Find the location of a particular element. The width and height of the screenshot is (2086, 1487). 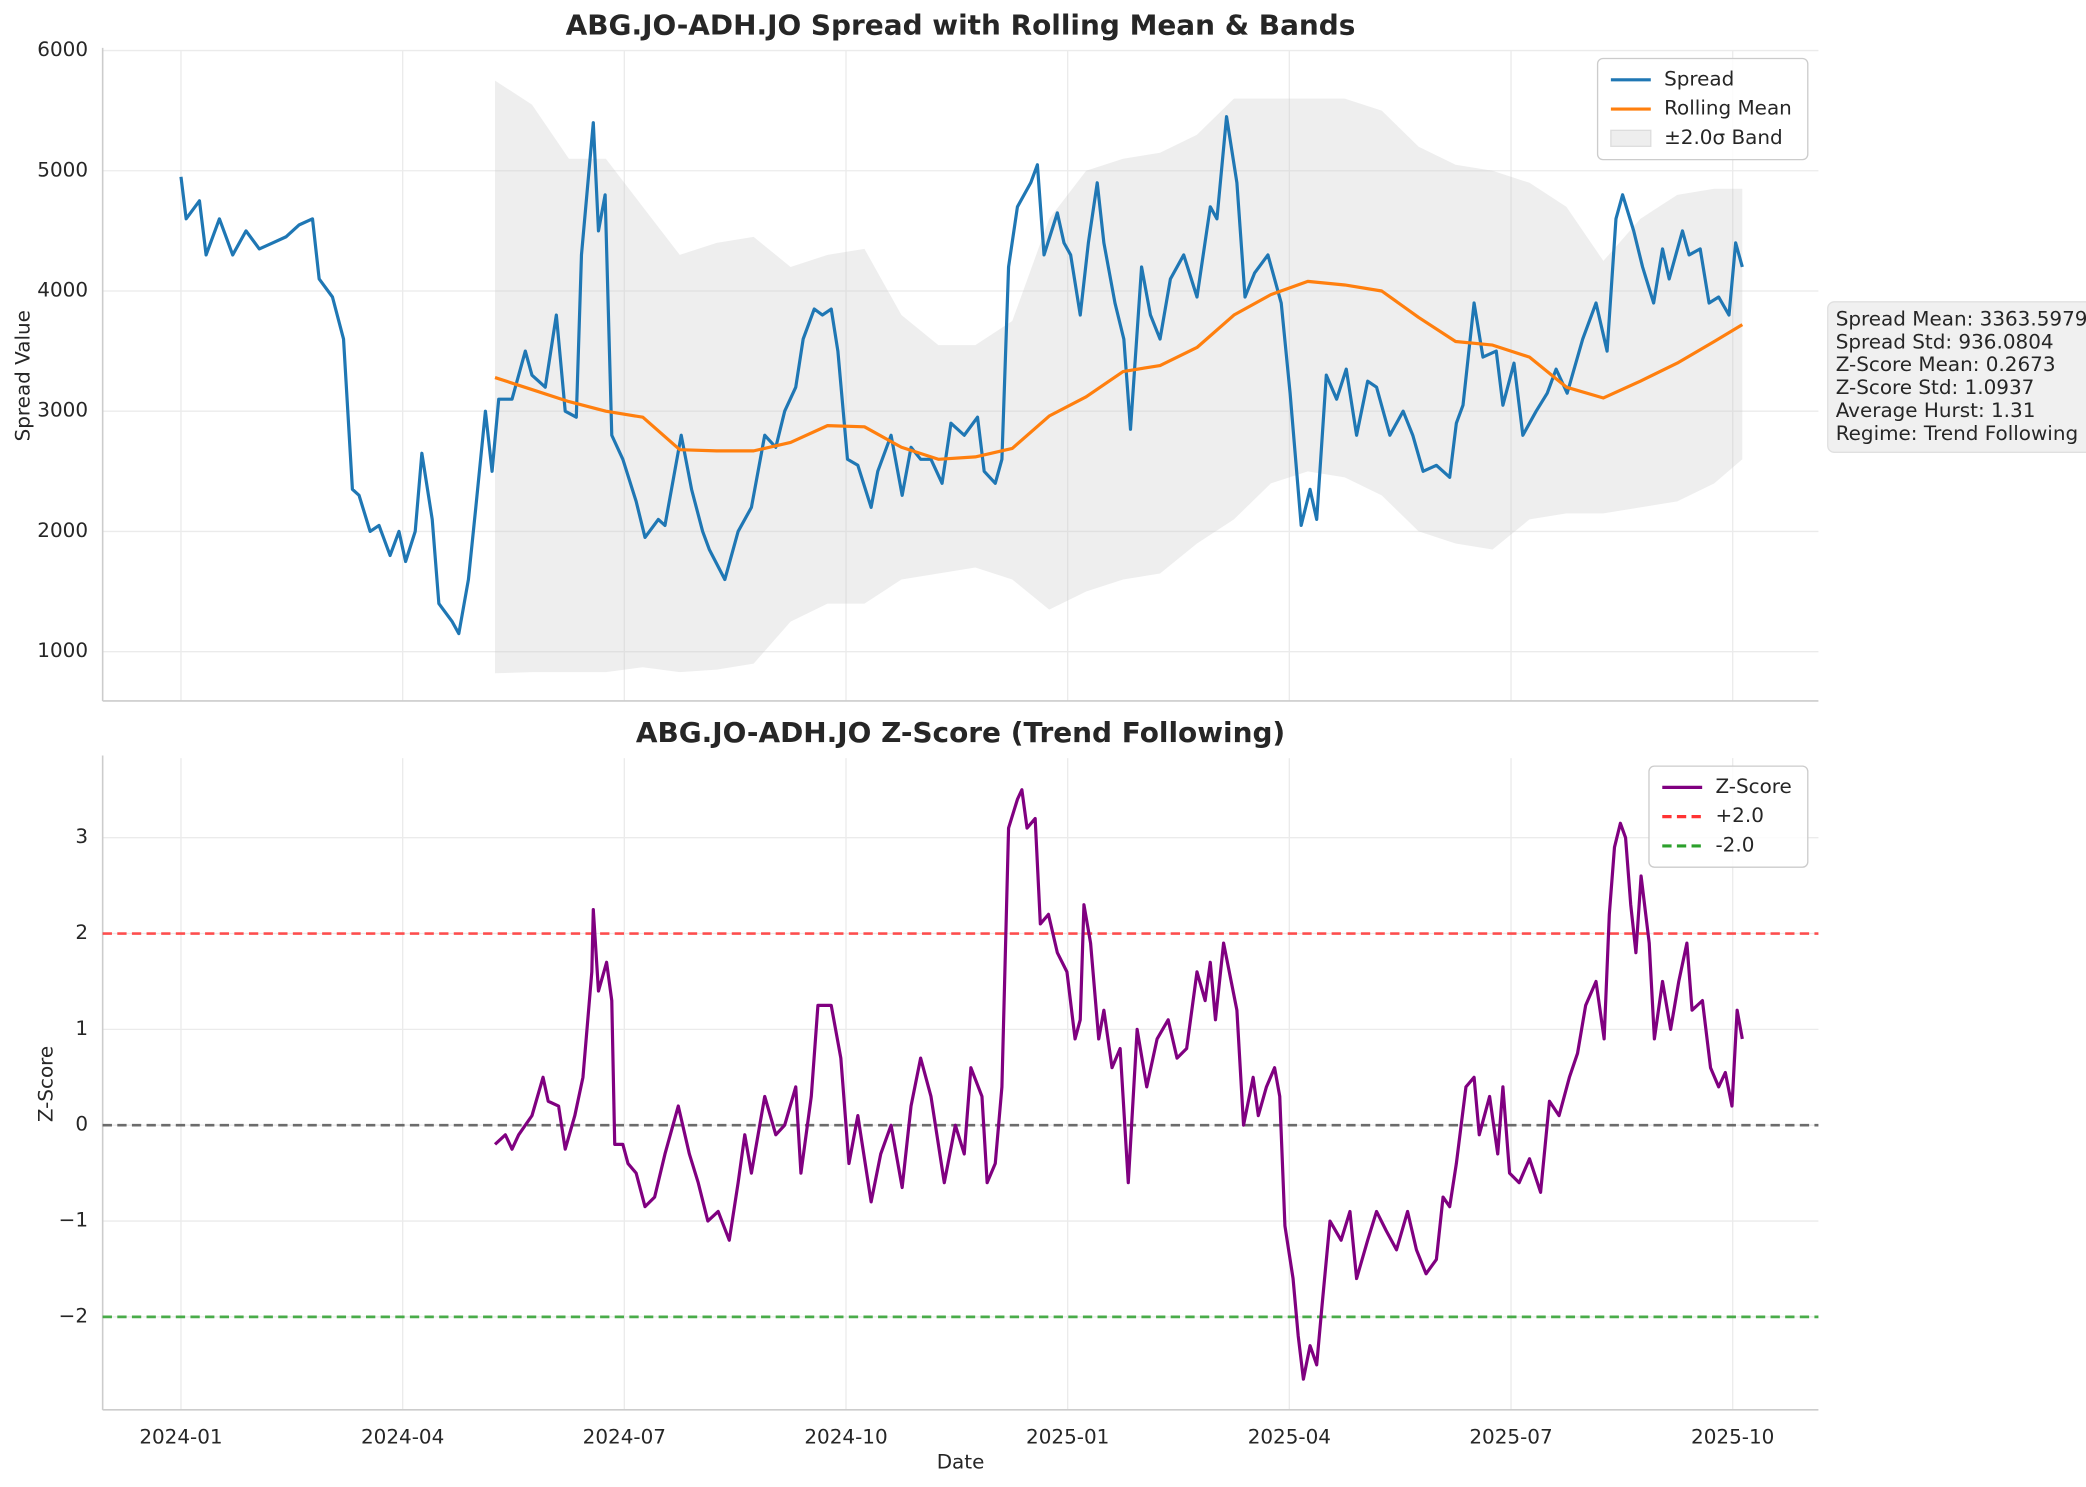

stats-box-bg is located at coordinates (1956, 377).